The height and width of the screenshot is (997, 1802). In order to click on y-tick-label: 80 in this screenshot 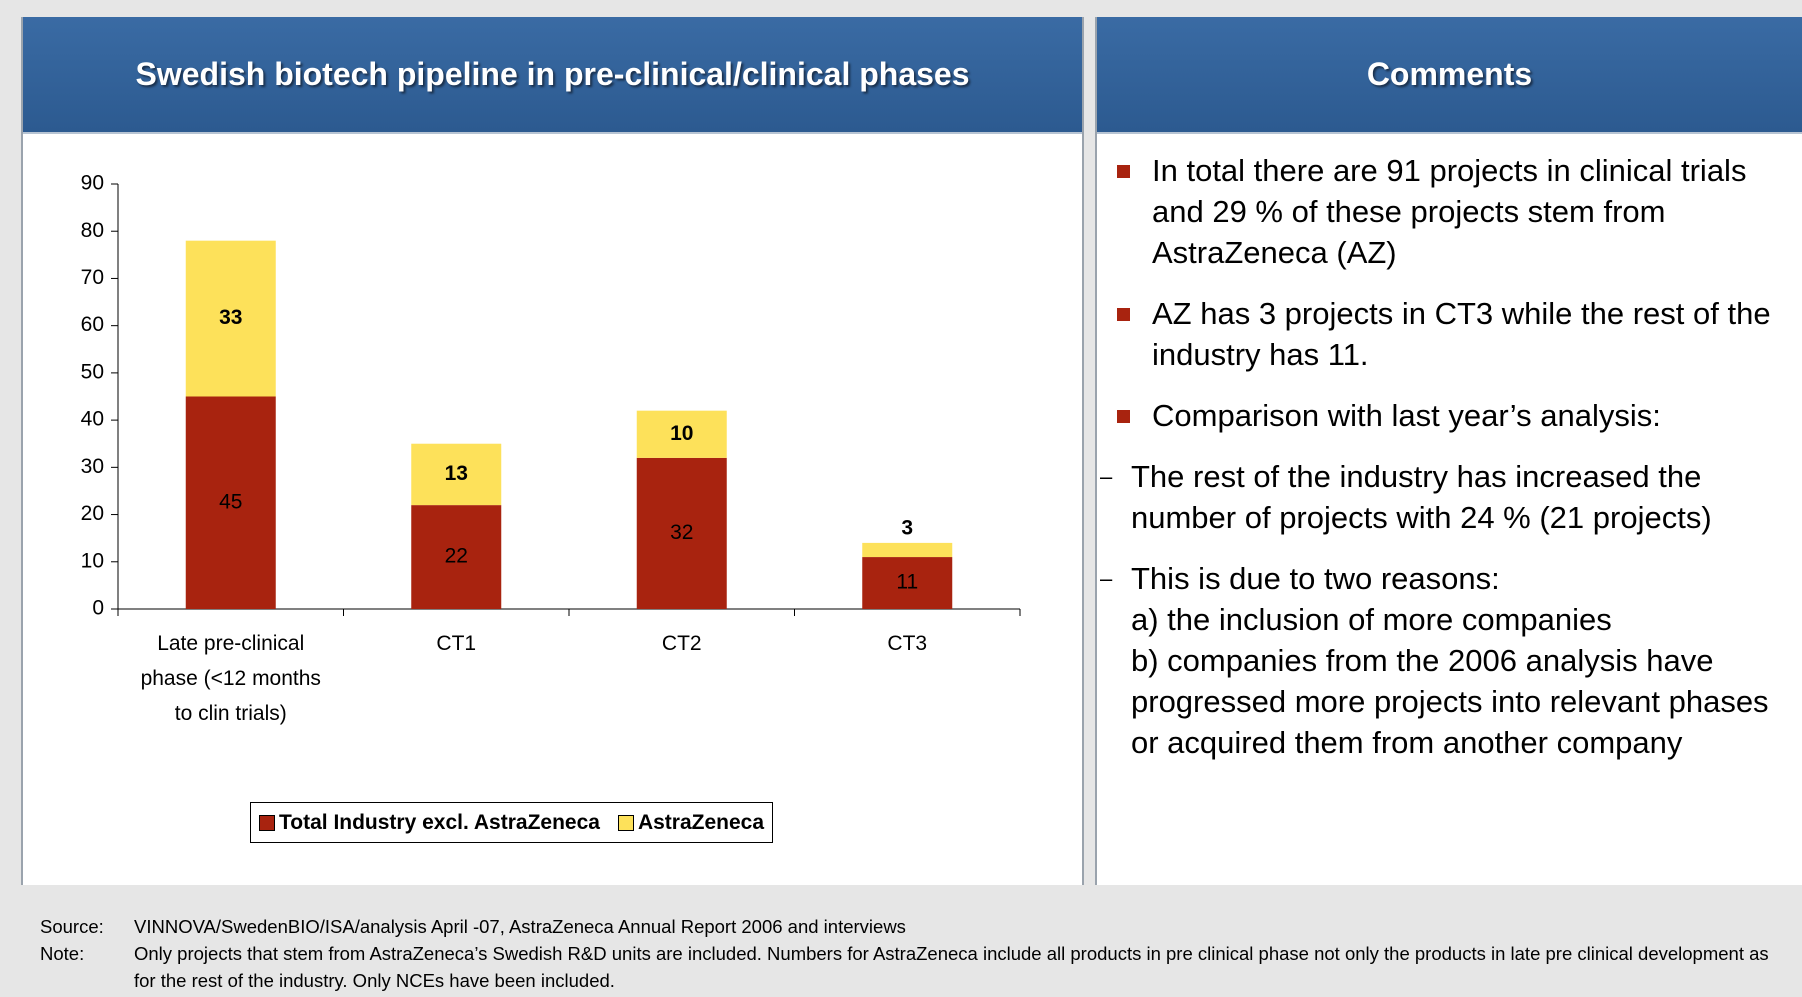, I will do `click(92, 230)`.